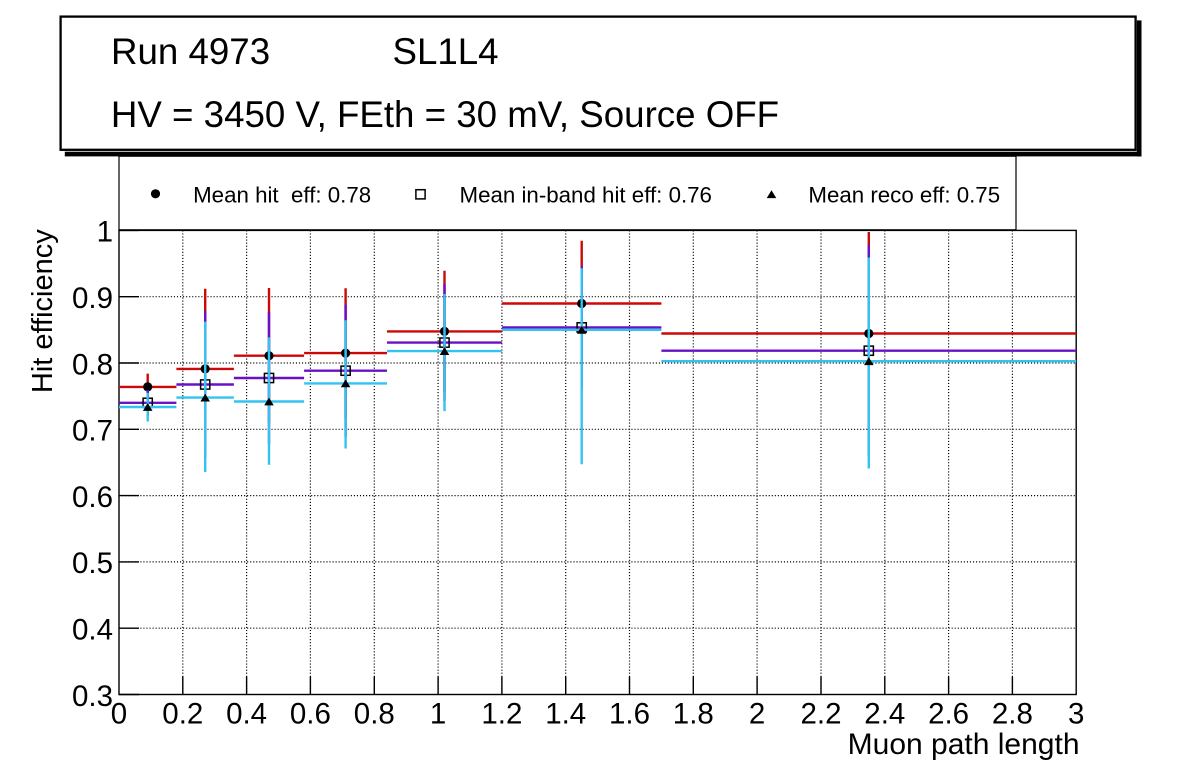 This screenshot has width=1196, height=772. I want to click on svg-text: 0.5, so click(92, 563).